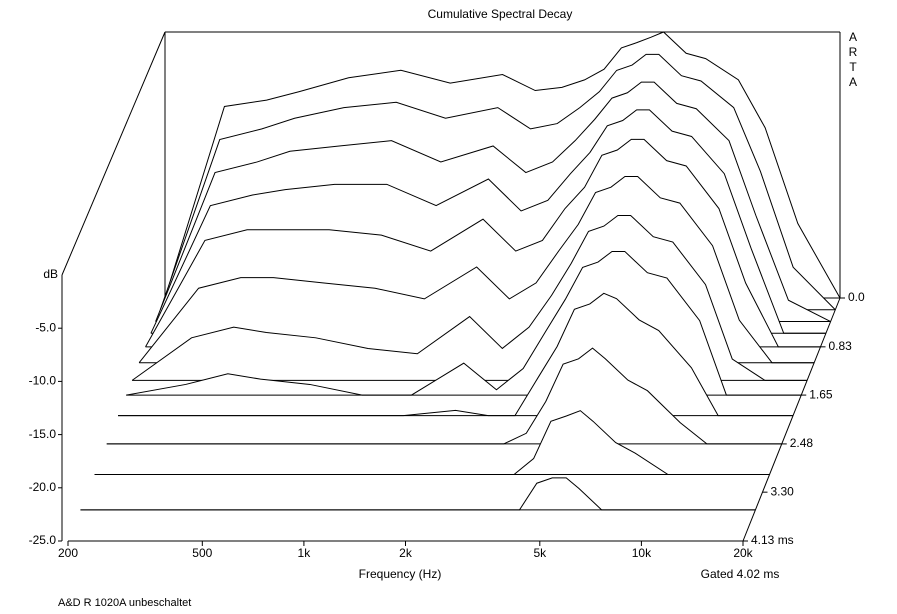 The width and height of the screenshot is (897, 614). I want to click on t-tick-label: 0.0, so click(856, 297).